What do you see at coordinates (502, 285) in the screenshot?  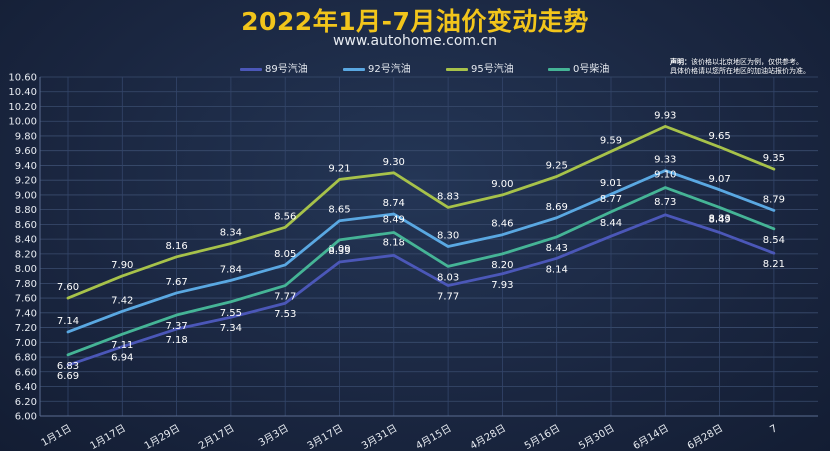 I see `data-label: 7.93` at bounding box center [502, 285].